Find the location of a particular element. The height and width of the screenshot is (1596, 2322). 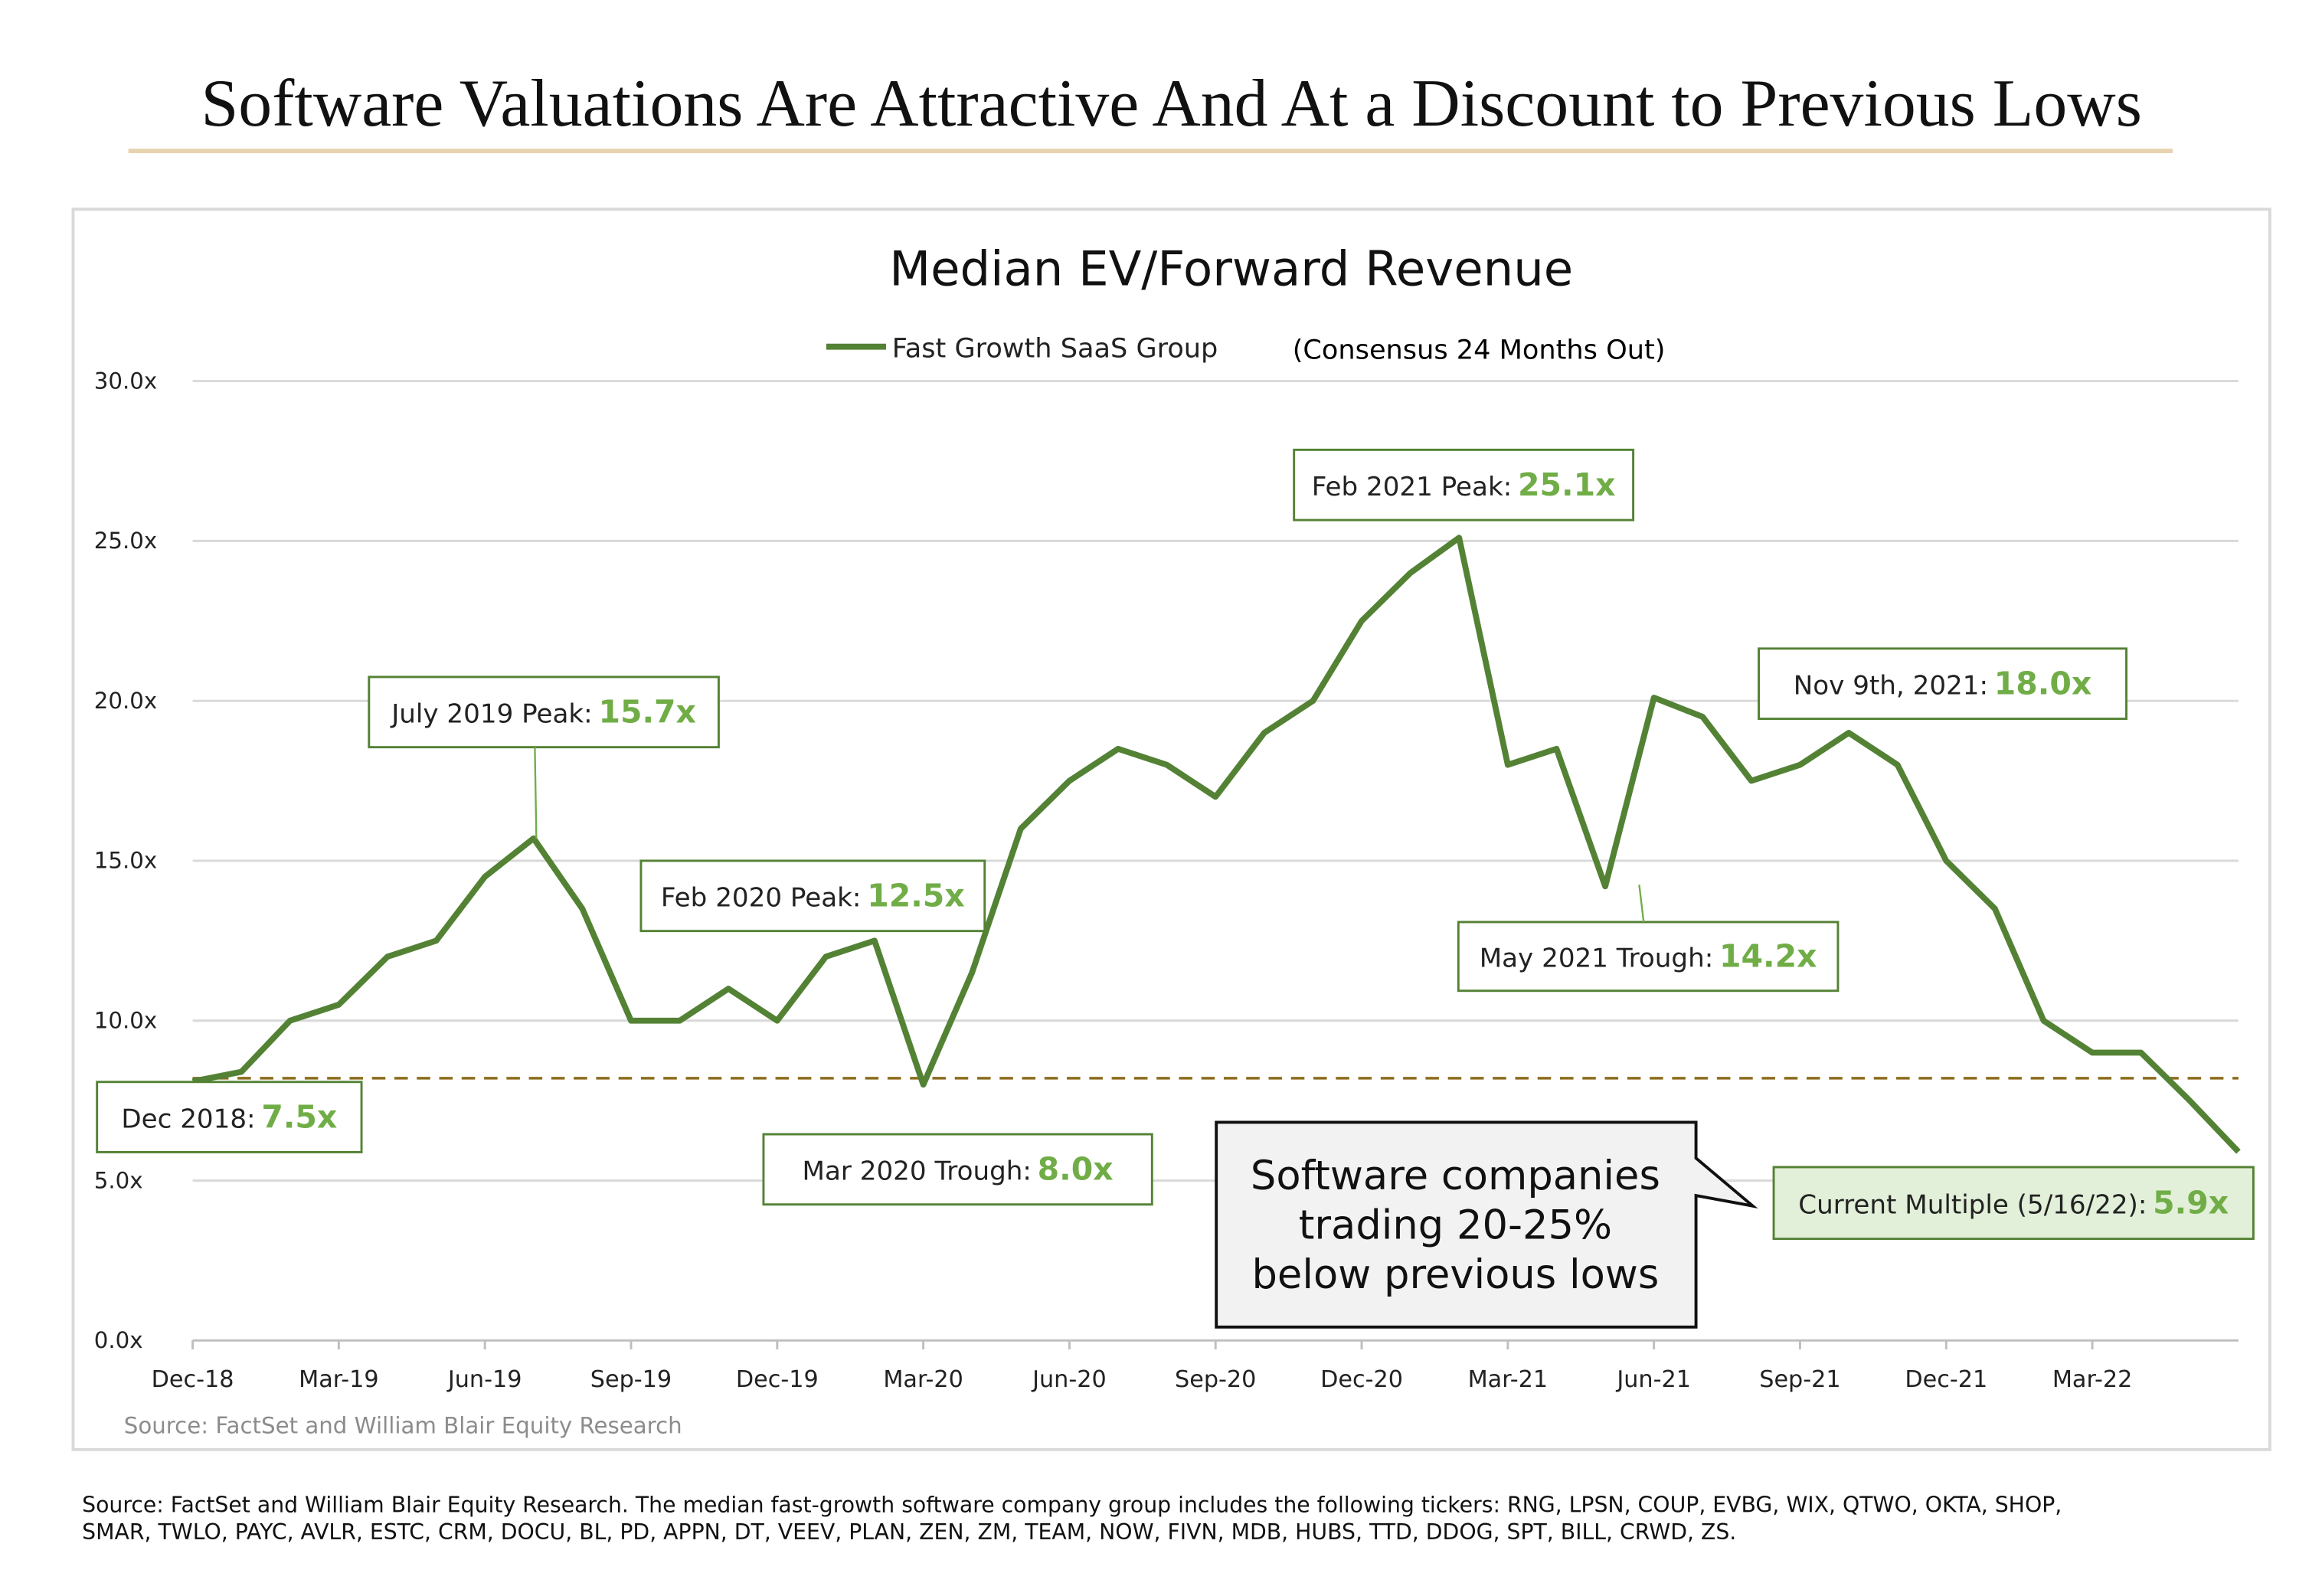

annotation: Current Multiple (5/16/22): 5.9x is located at coordinates (2013, 1203).